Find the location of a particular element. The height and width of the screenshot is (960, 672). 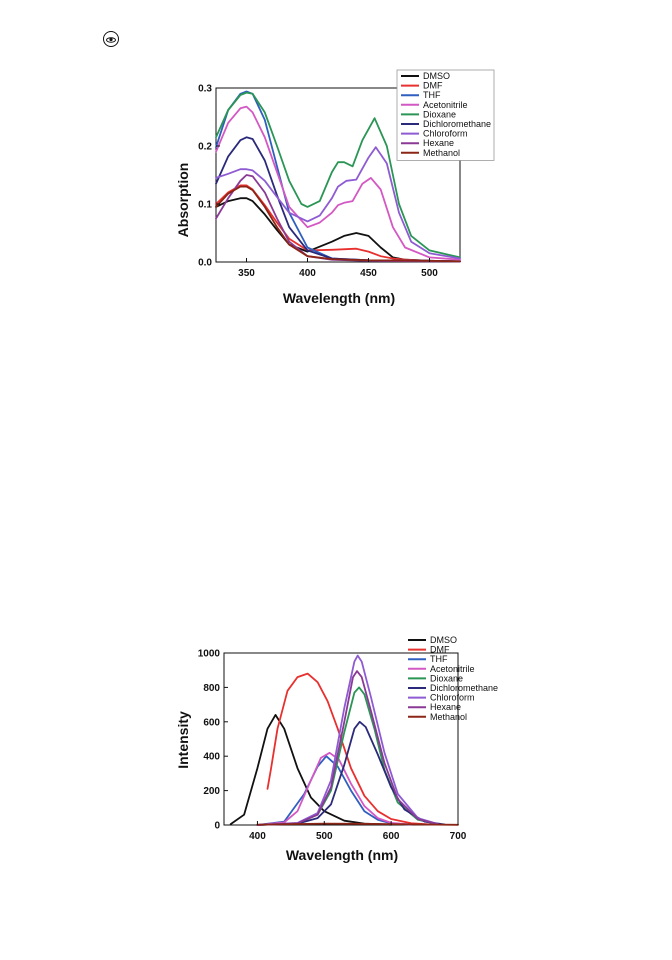

emission-x-axis-title: Wavelength (nm) is located at coordinates (342, 855).